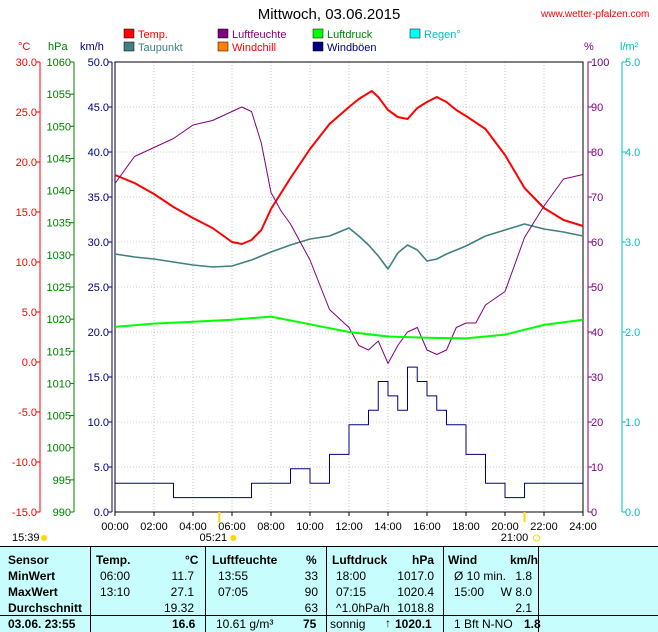 This screenshot has width=658, height=632. I want to click on temp-tick-label: -10.0, so click(24, 463).